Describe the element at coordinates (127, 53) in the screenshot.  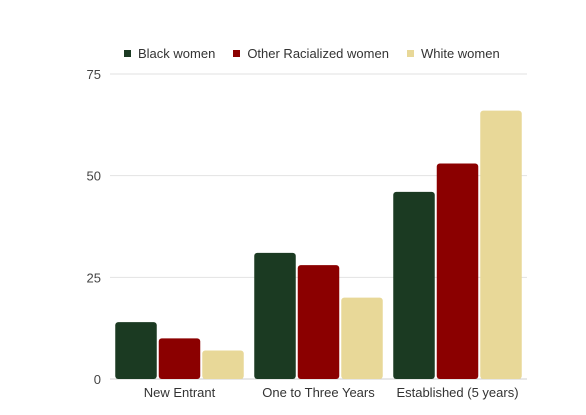
I see `legend-swatch-black-women` at that location.